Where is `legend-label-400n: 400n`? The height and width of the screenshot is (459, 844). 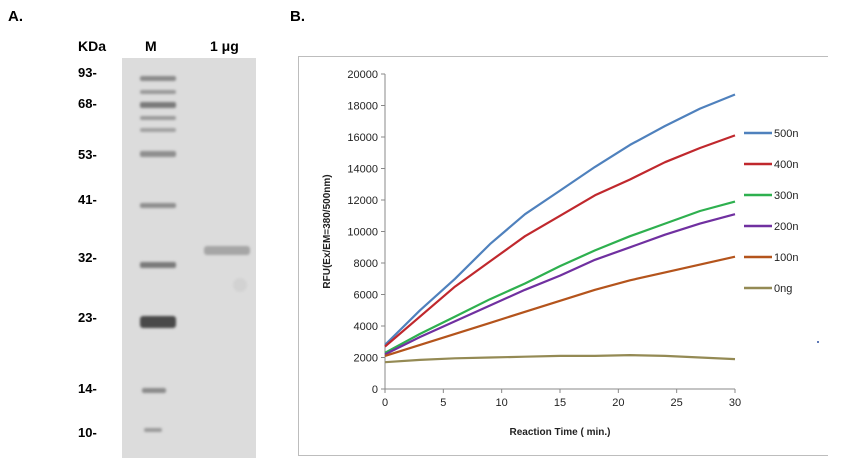 legend-label-400n: 400n is located at coordinates (786, 165).